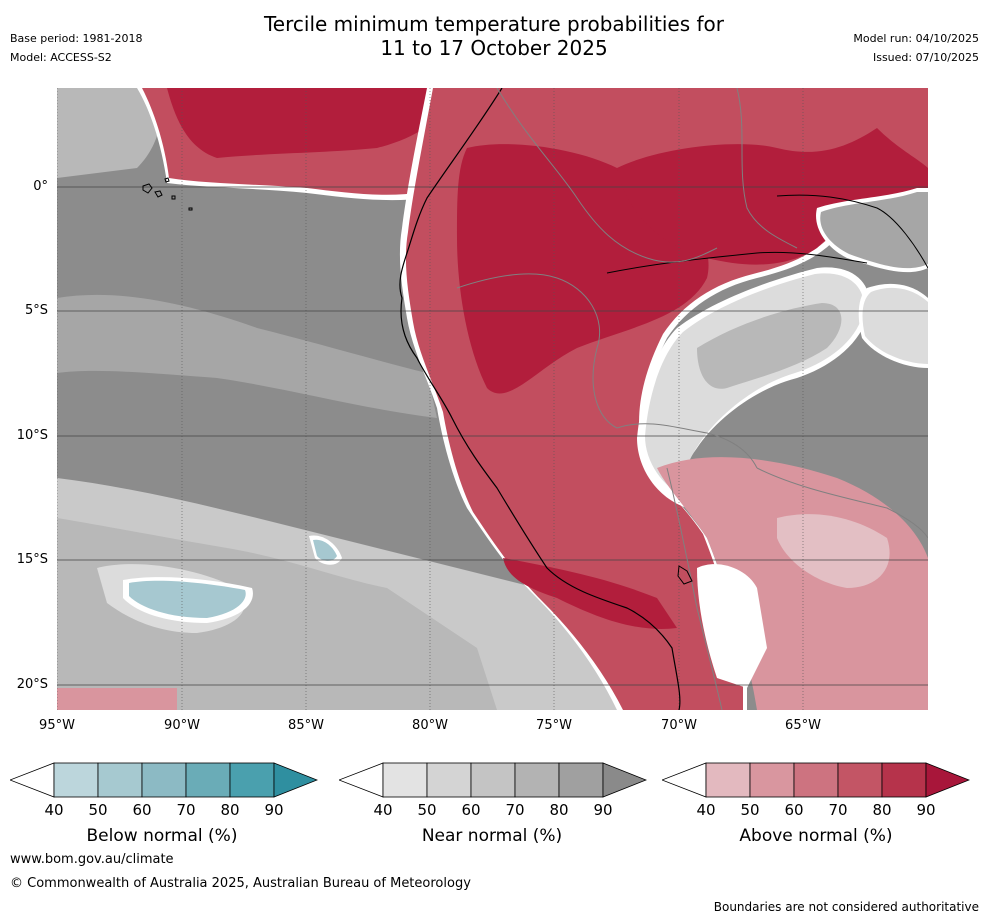  I want to click on colorbar-near-tick: 80, so click(559, 810).